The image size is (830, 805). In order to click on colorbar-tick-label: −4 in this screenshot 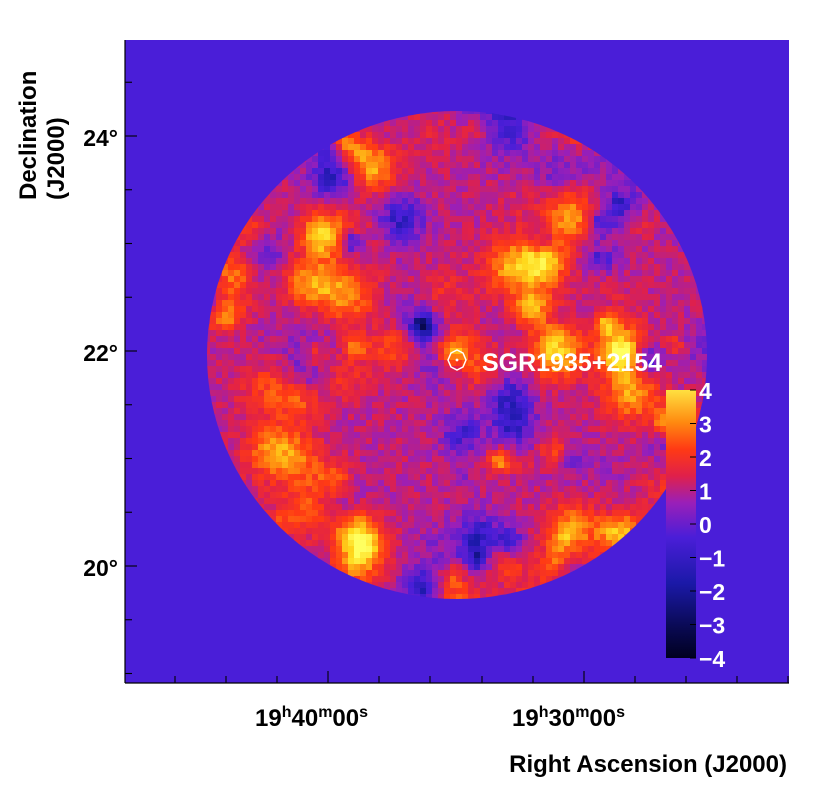, I will do `click(712, 659)`.